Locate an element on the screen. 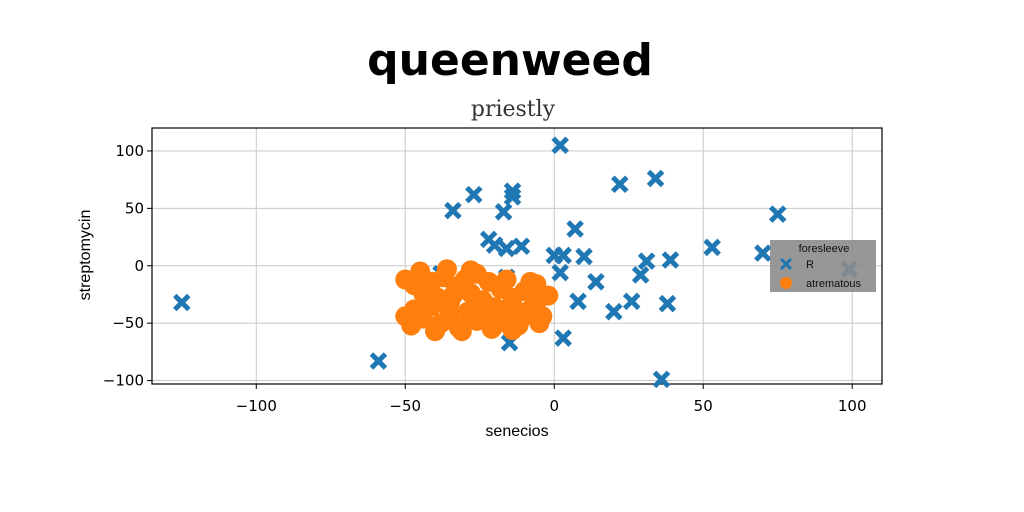 This screenshot has height=512, width=1024. x-tick-label: 50 is located at coordinates (703, 406).